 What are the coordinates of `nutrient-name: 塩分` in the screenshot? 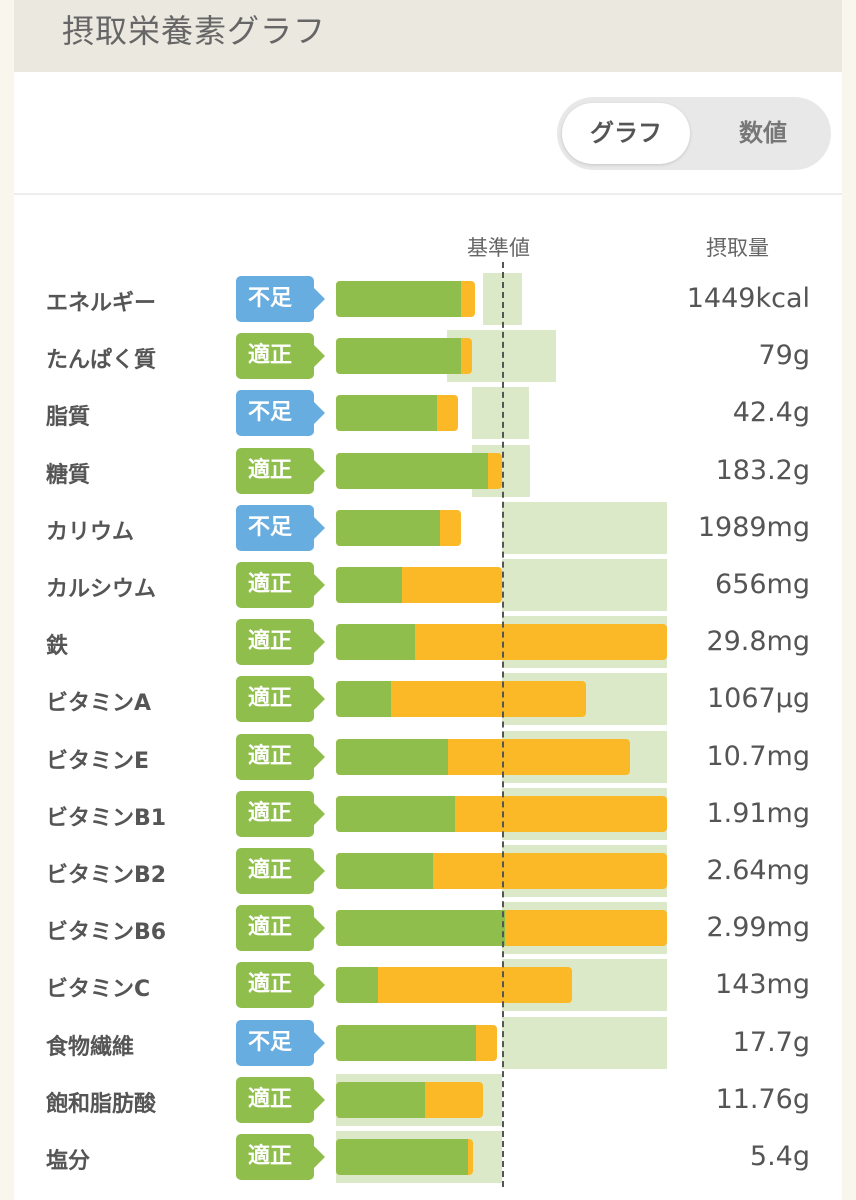 It's located at (68, 1161).